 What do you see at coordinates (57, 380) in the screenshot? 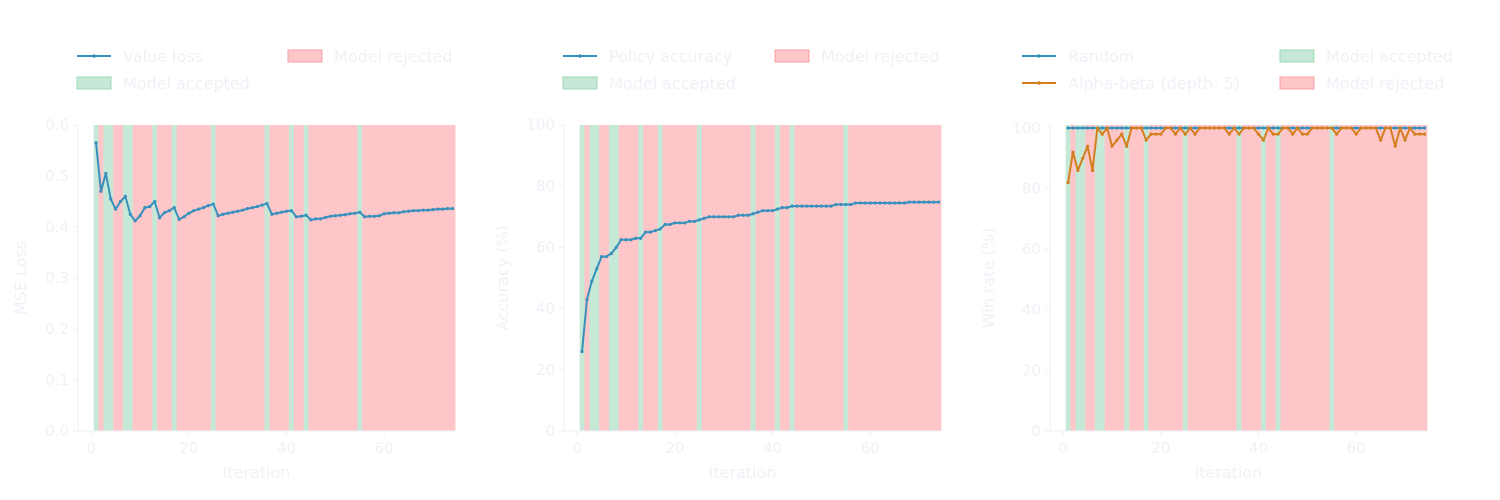
I see `y-tick-label: 0.1` at bounding box center [57, 380].